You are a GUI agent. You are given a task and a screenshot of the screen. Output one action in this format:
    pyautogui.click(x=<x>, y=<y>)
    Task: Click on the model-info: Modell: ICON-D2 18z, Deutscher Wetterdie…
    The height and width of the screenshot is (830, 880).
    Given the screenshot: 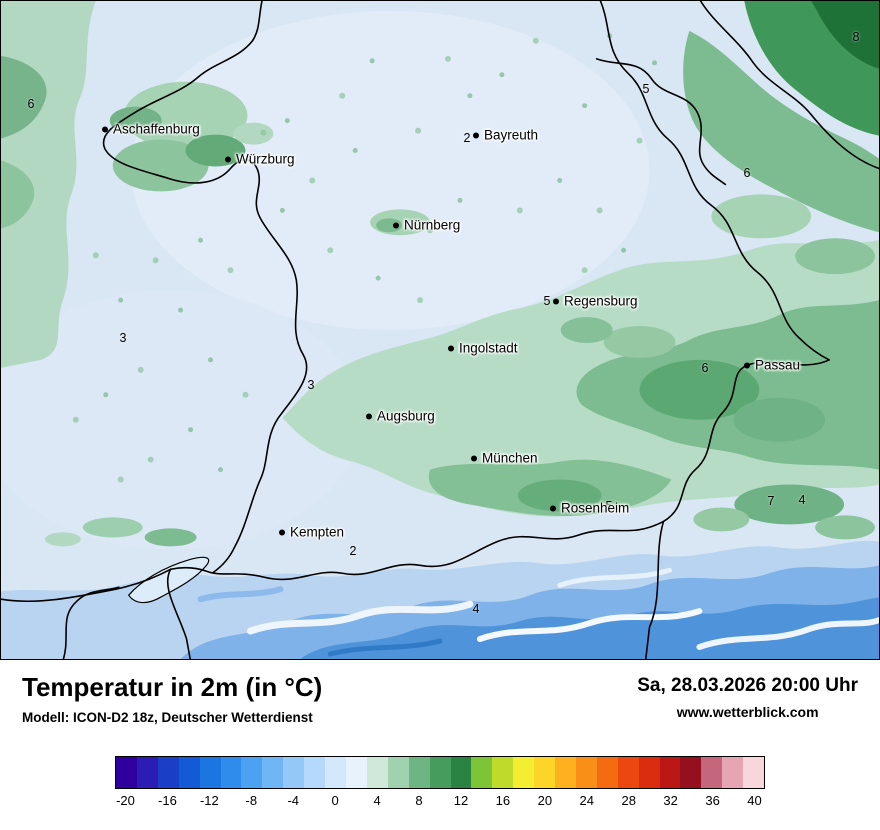 What is the action you would take?
    pyautogui.click(x=167, y=717)
    